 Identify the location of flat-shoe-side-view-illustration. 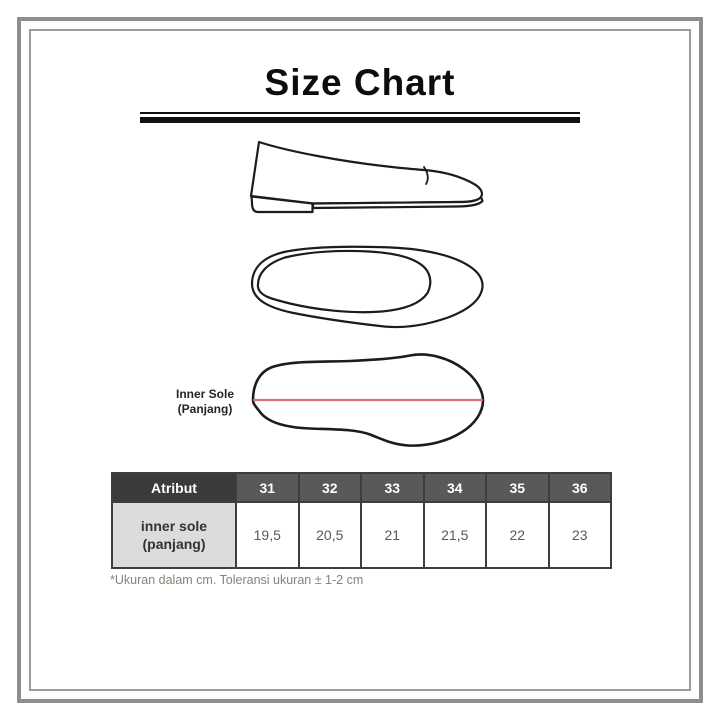
(366, 177).